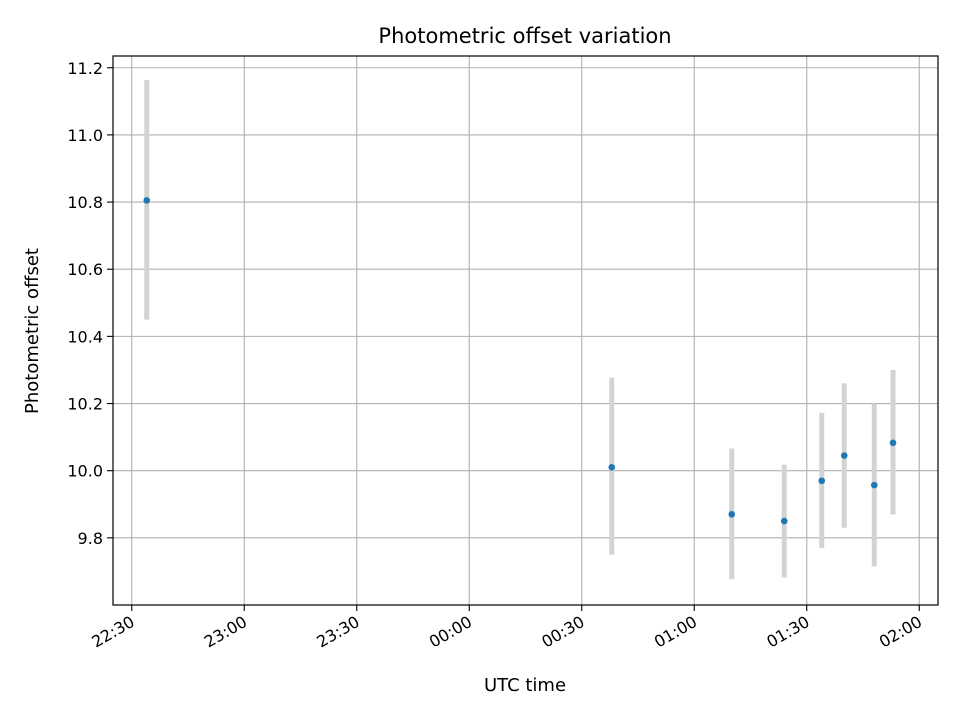 This screenshot has height=720, width=960. I want to click on y-tick-label: 11.2, so click(85, 68).